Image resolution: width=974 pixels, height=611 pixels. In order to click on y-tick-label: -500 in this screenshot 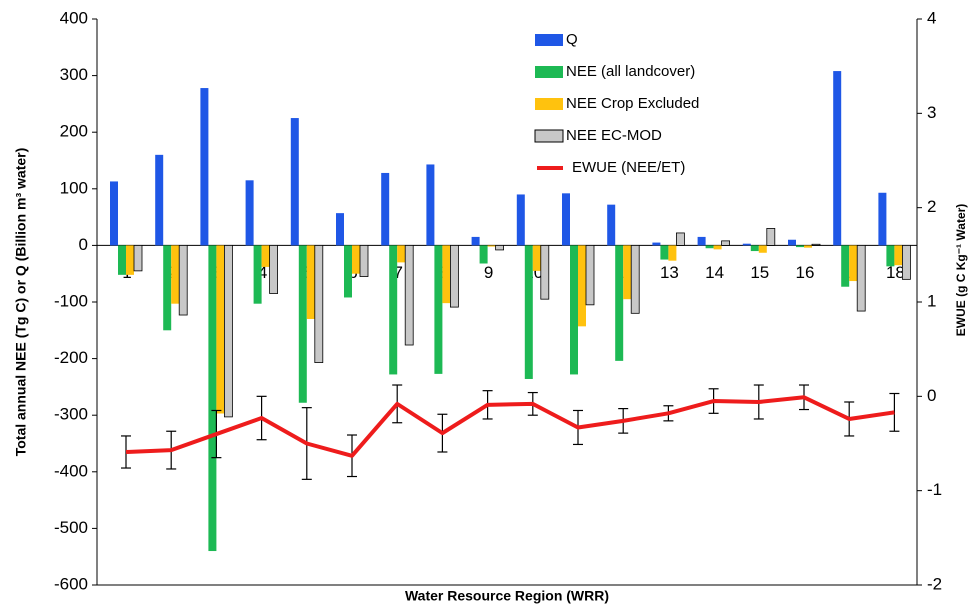, I will do `click(71, 527)`.